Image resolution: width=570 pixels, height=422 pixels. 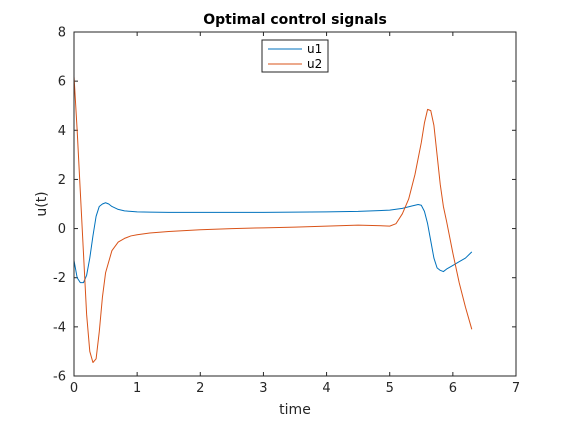 I want to click on y-tick-label: 4, so click(x=62, y=131).